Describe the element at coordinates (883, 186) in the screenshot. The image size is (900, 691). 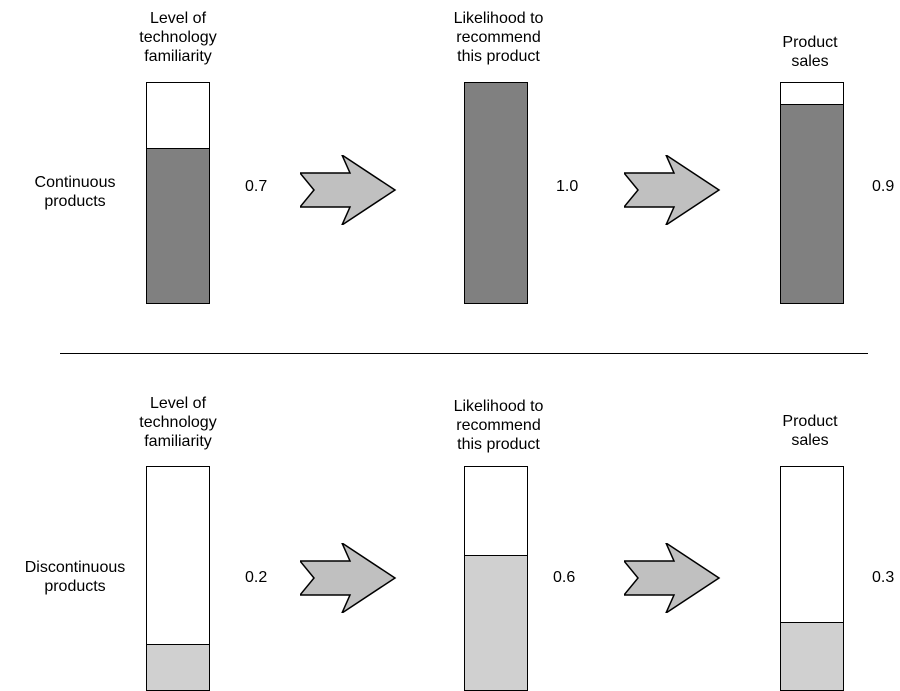
I see `value-product-sales: 0.9` at that location.